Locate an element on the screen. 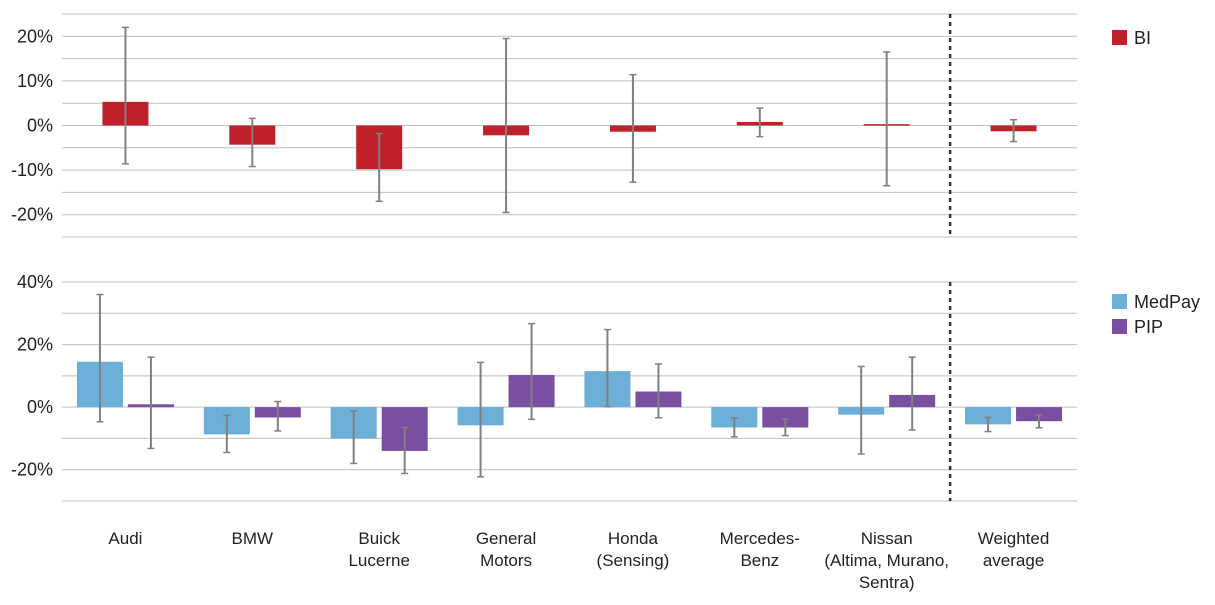  medpay-pip-y-tick-label: 40% is located at coordinates (35, 282).